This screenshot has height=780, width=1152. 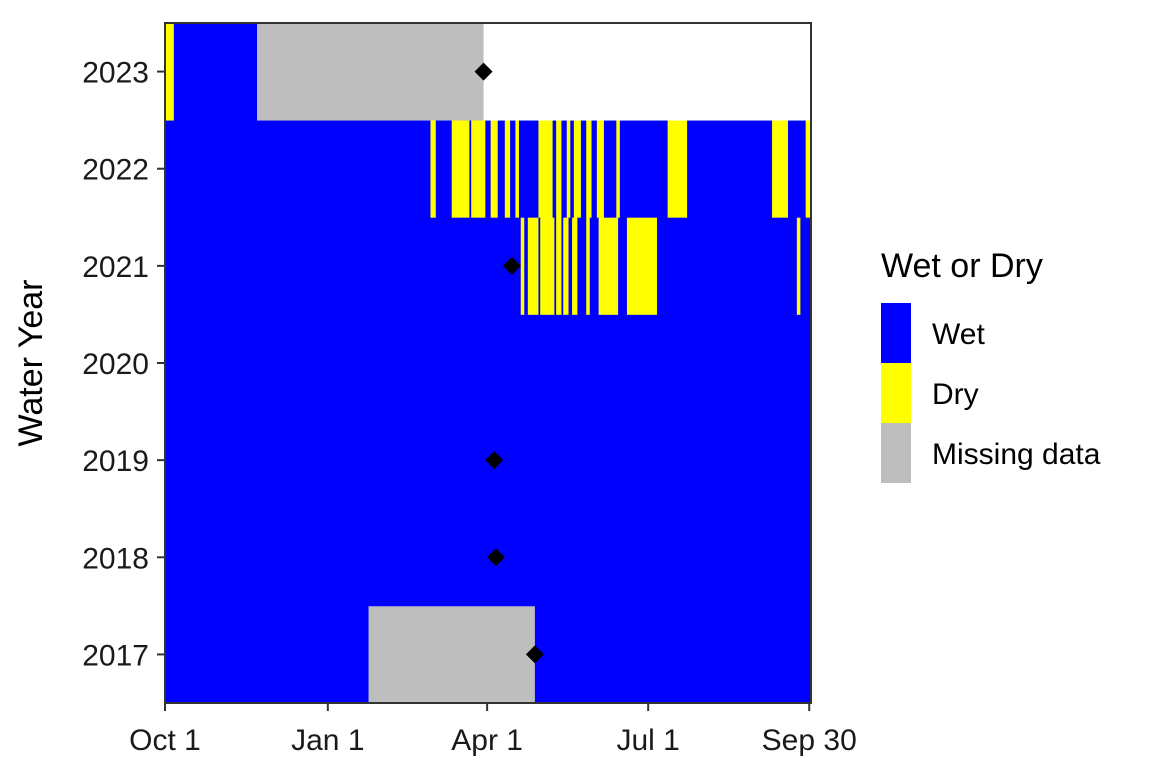 What do you see at coordinates (809, 740) in the screenshot?
I see `x-tick-label: Sep 30` at bounding box center [809, 740].